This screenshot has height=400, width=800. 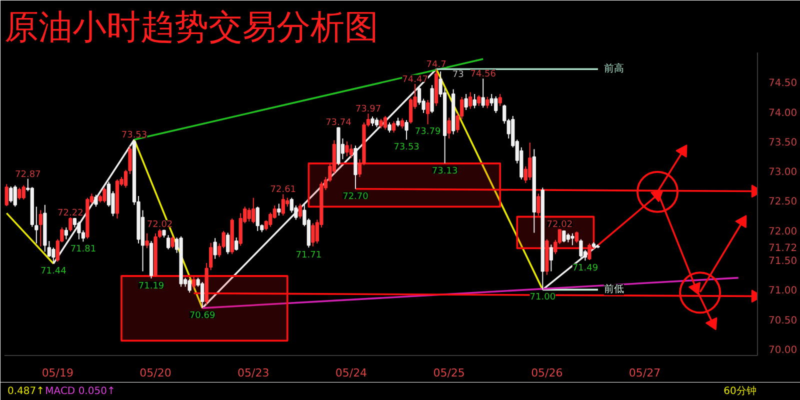 What do you see at coordinates (449, 373) in the screenshot?
I see `x-tick-label: 05/25` at bounding box center [449, 373].